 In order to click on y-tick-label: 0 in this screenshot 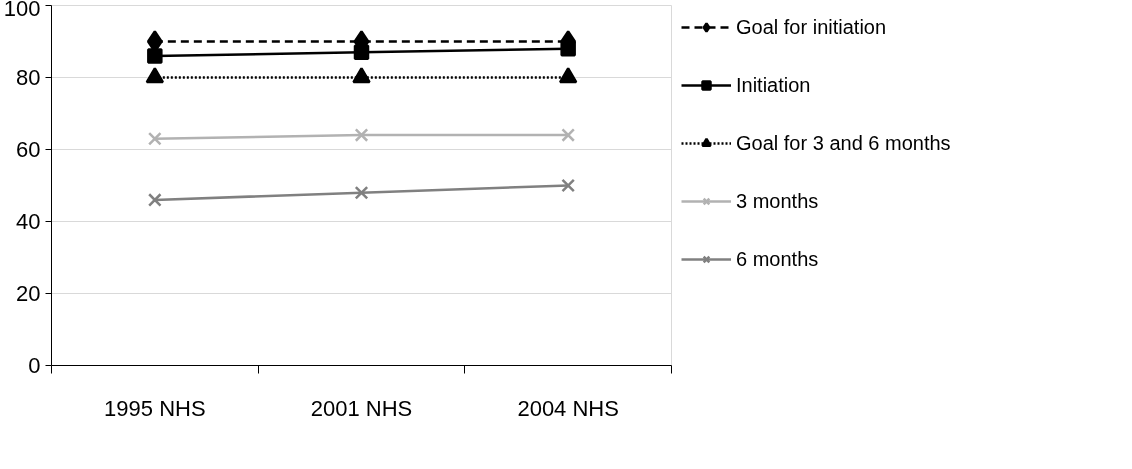, I will do `click(34, 365)`.